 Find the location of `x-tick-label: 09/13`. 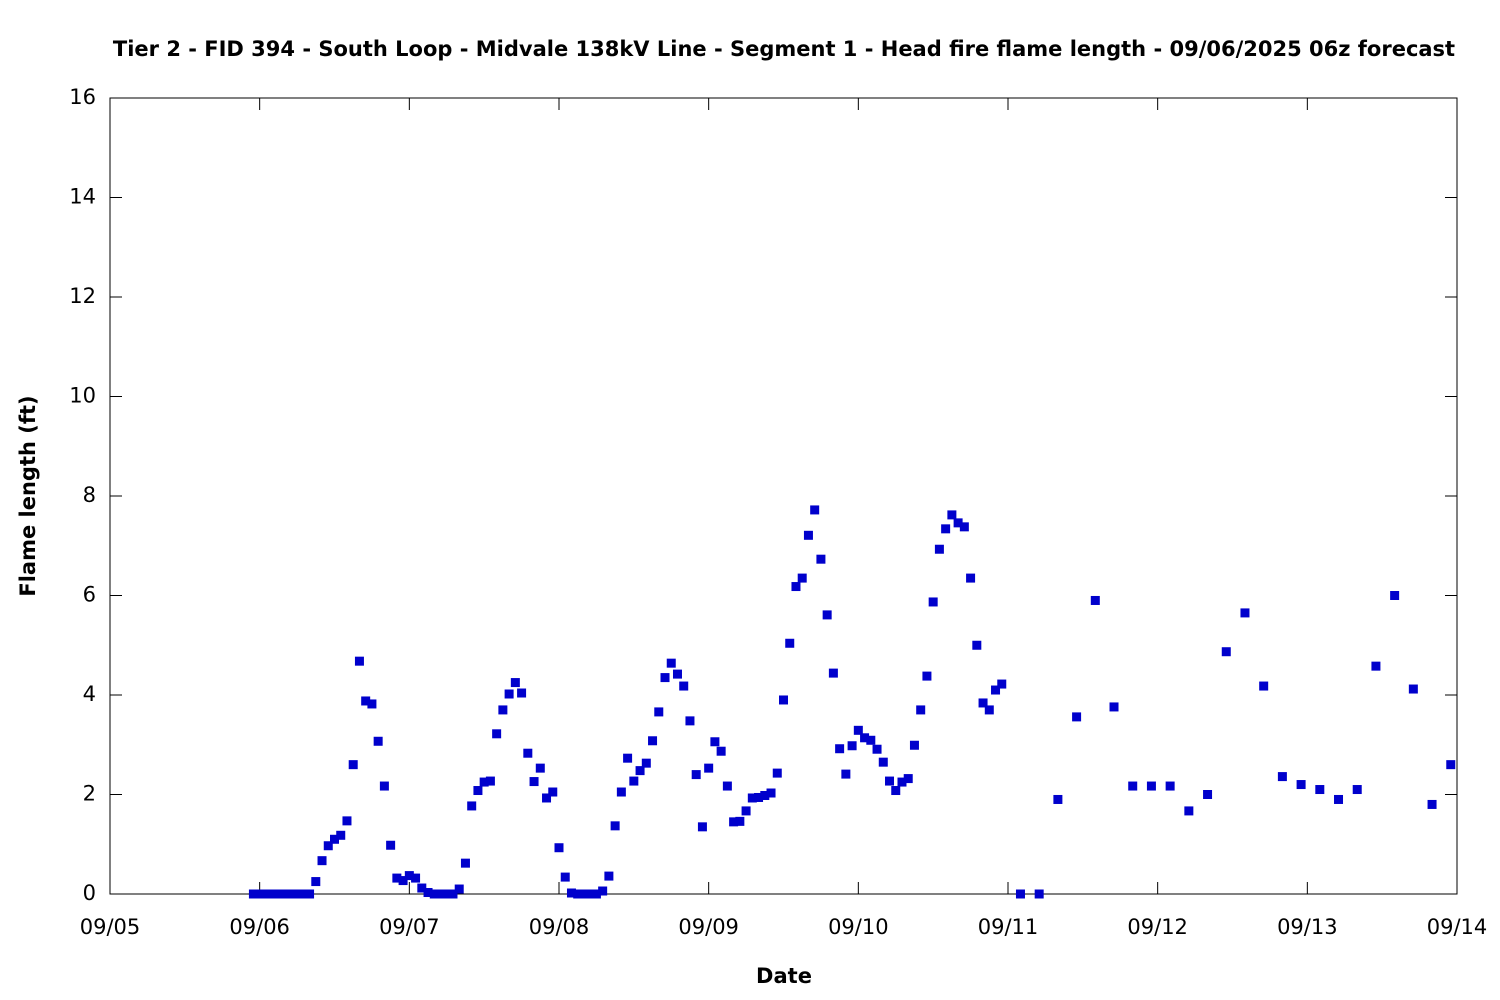

x-tick-label: 09/13 is located at coordinates (1307, 927).